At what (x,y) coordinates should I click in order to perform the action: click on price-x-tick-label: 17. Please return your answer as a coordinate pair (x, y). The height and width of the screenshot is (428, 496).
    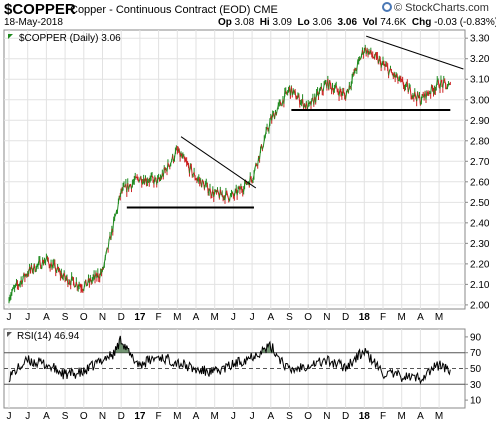
    Looking at the image, I should click on (140, 317).